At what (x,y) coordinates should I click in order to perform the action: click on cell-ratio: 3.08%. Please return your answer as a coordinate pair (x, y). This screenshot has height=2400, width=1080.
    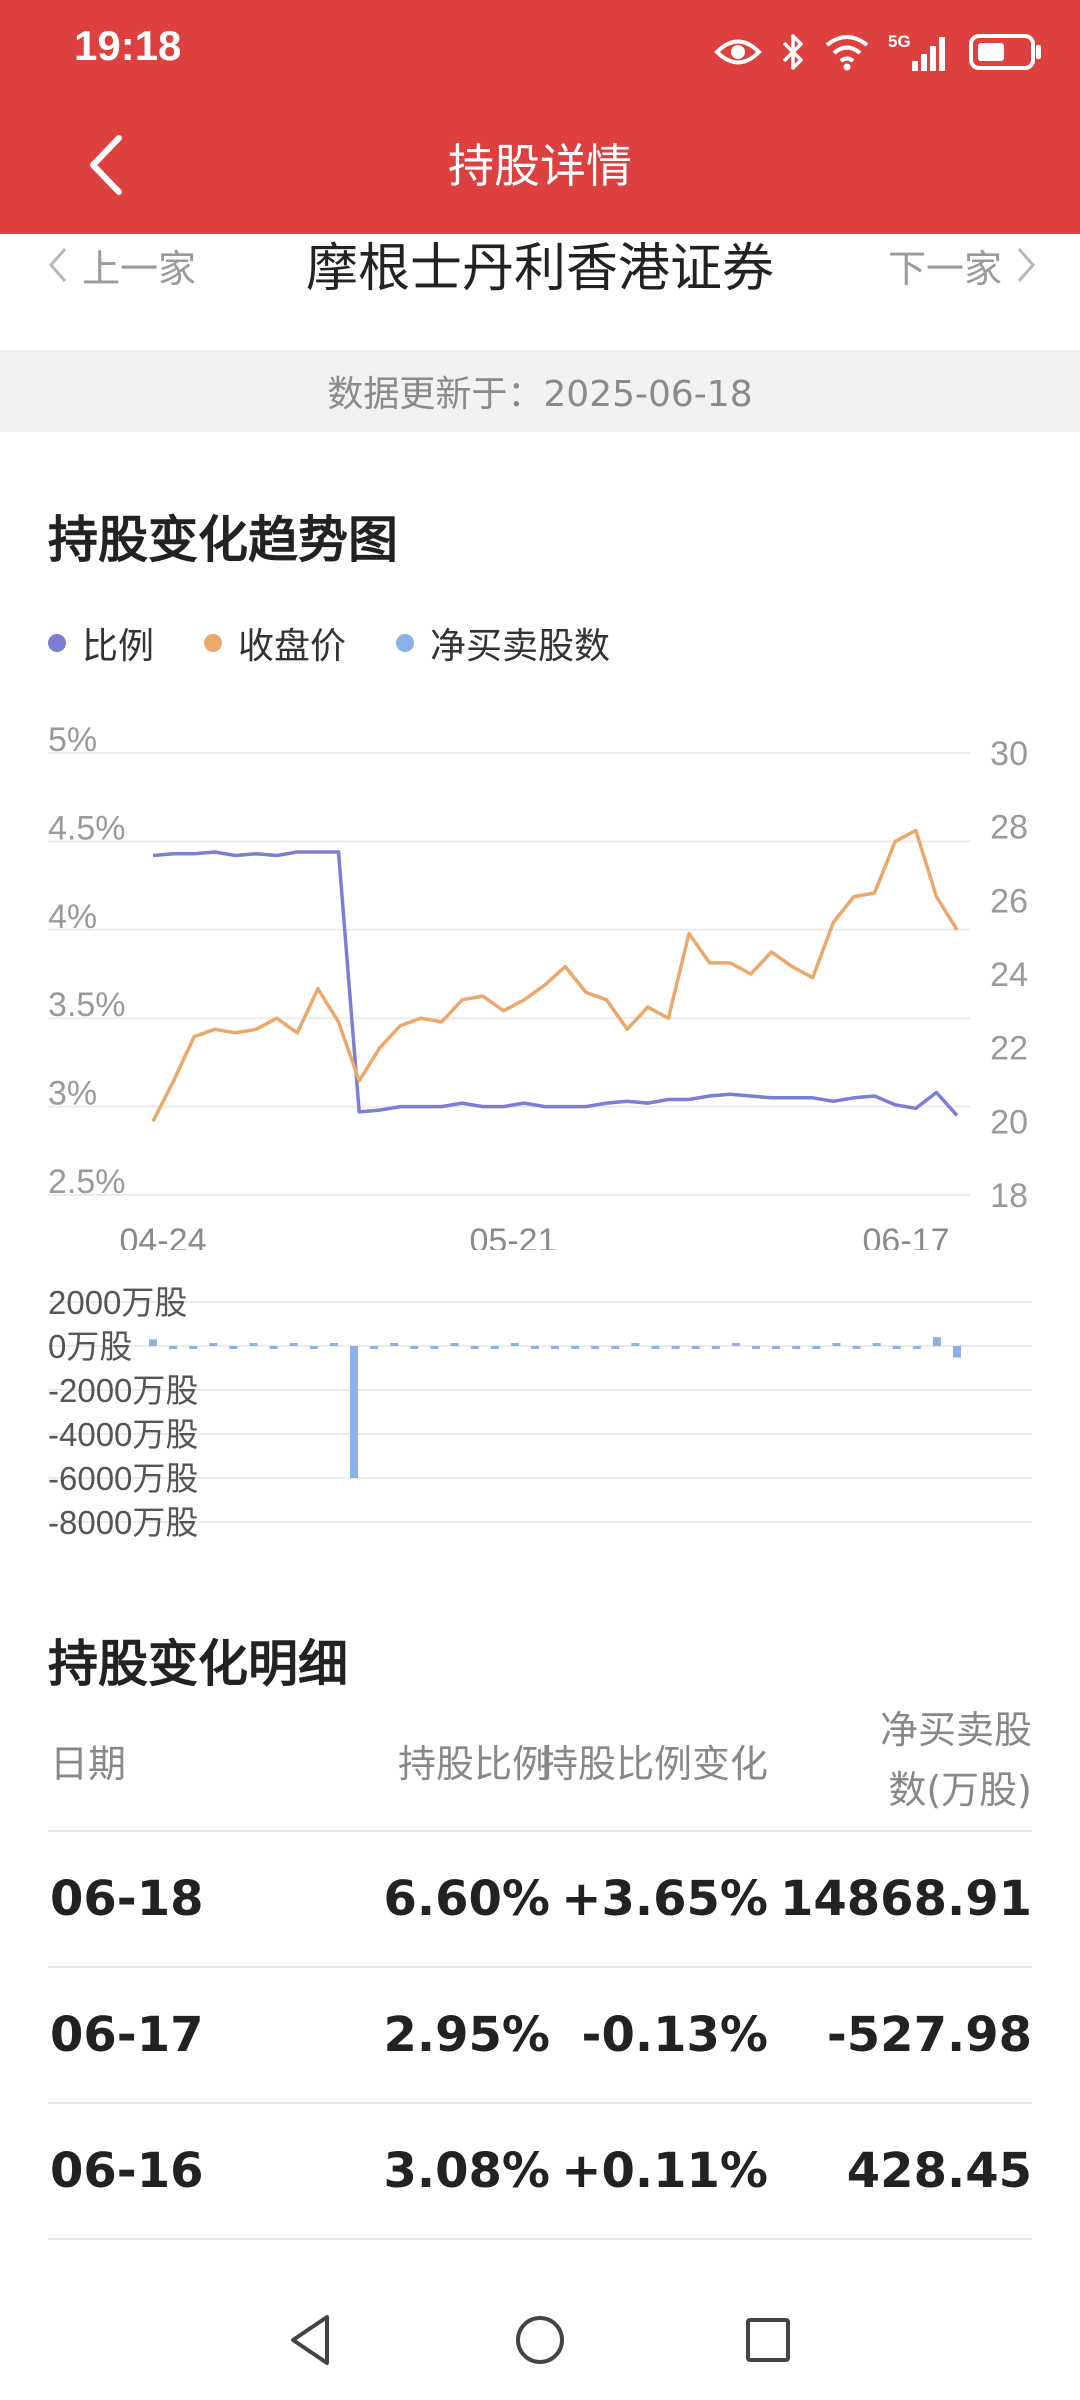
    Looking at the image, I should click on (466, 2171).